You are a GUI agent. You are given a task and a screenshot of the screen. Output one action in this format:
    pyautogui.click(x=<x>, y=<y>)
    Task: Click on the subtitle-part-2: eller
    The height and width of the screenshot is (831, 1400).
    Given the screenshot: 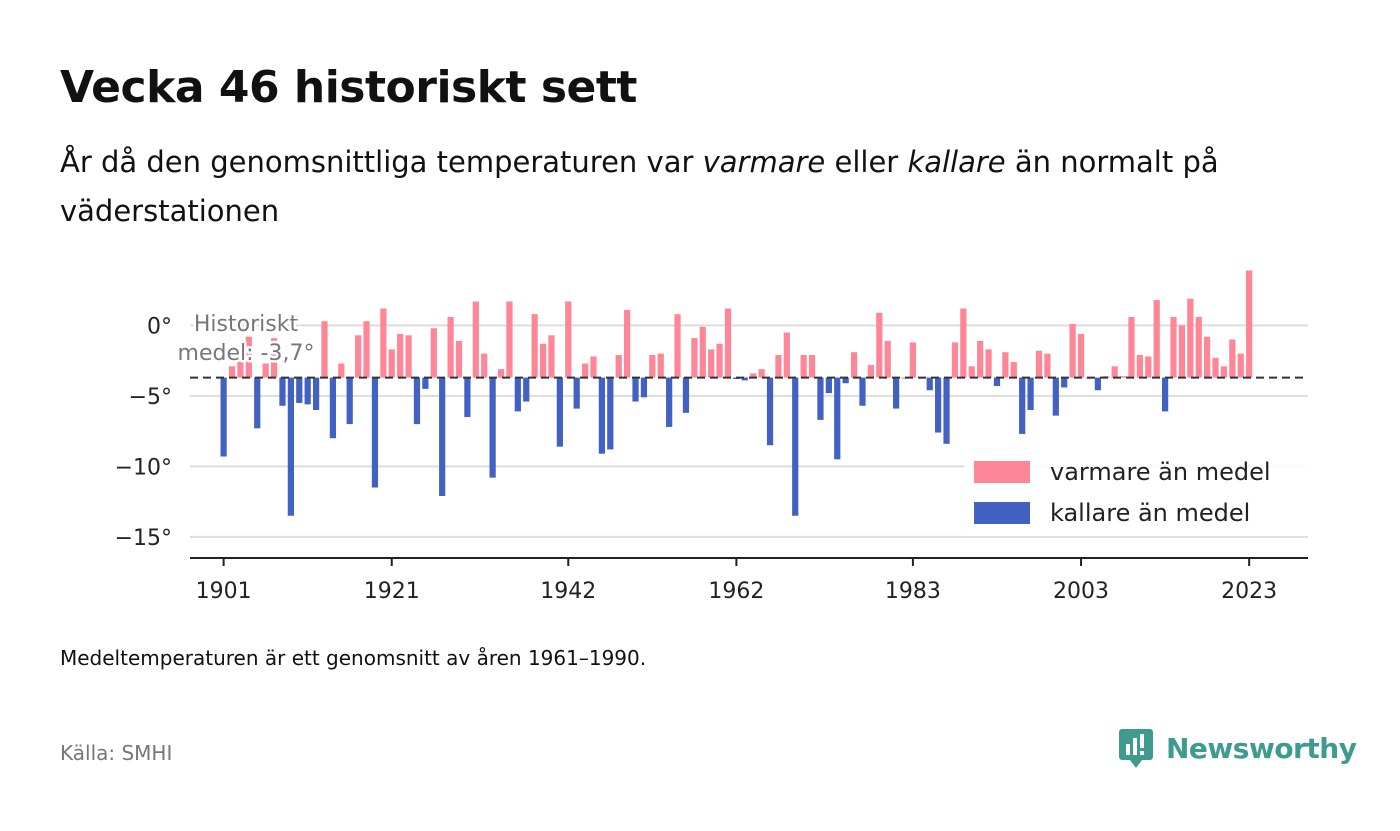 What is the action you would take?
    pyautogui.click(x=866, y=162)
    